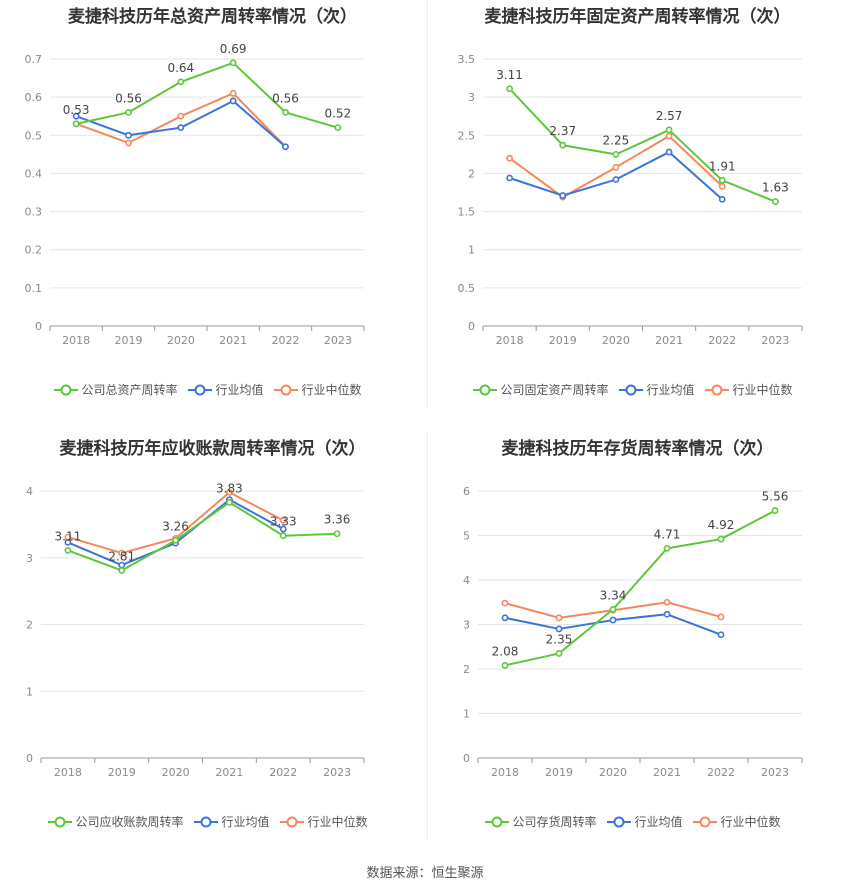 This screenshot has width=850, height=891. I want to click on y-tick-label: 1.5, so click(467, 212).